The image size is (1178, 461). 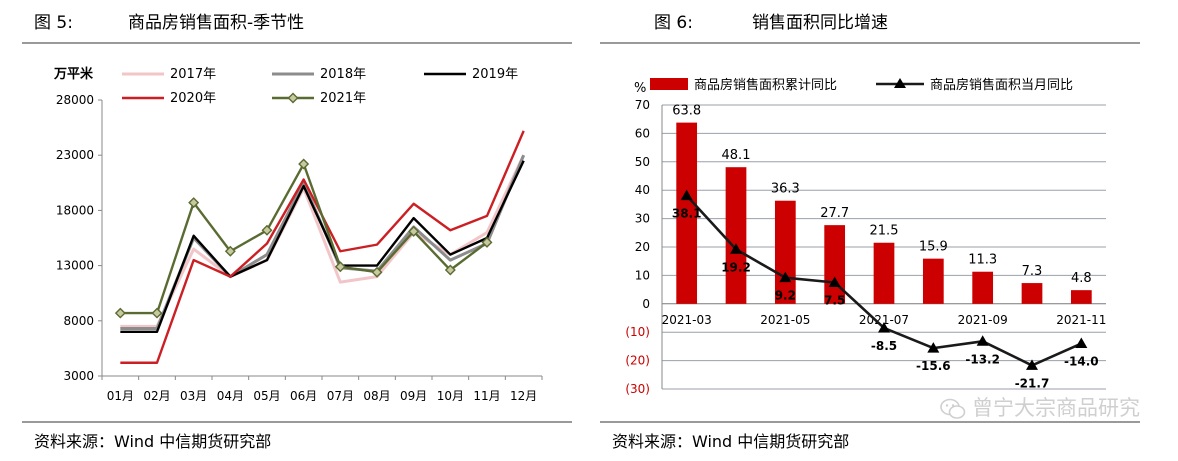 What do you see at coordinates (983, 320) in the screenshot?
I see `x-tick-label: 2021-09` at bounding box center [983, 320].